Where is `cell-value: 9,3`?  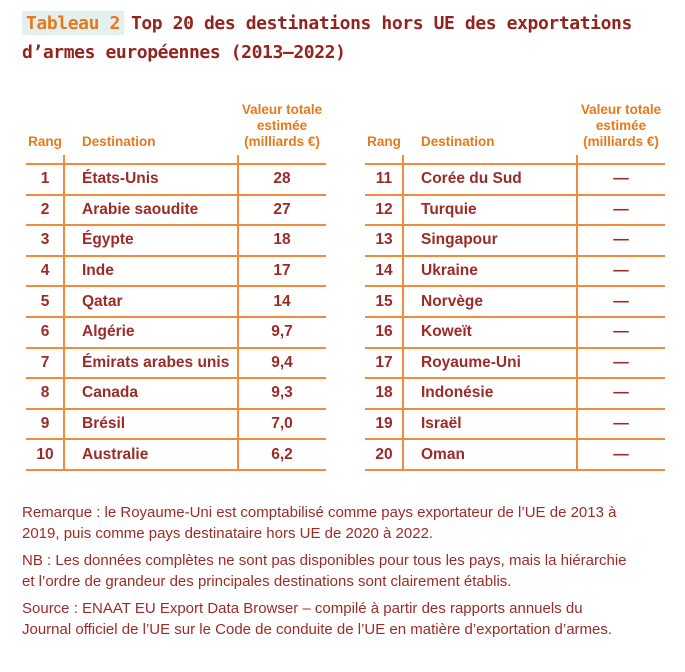
cell-value: 9,3 is located at coordinates (282, 393).